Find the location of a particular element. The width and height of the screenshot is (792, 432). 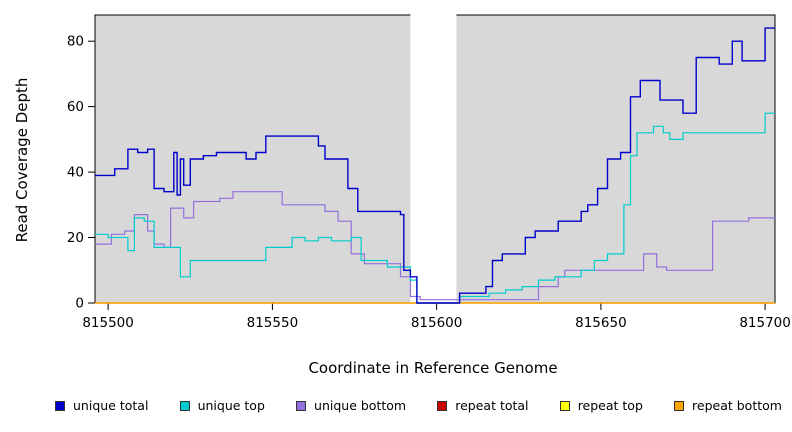

legend-label: unique total is located at coordinates (111, 405).